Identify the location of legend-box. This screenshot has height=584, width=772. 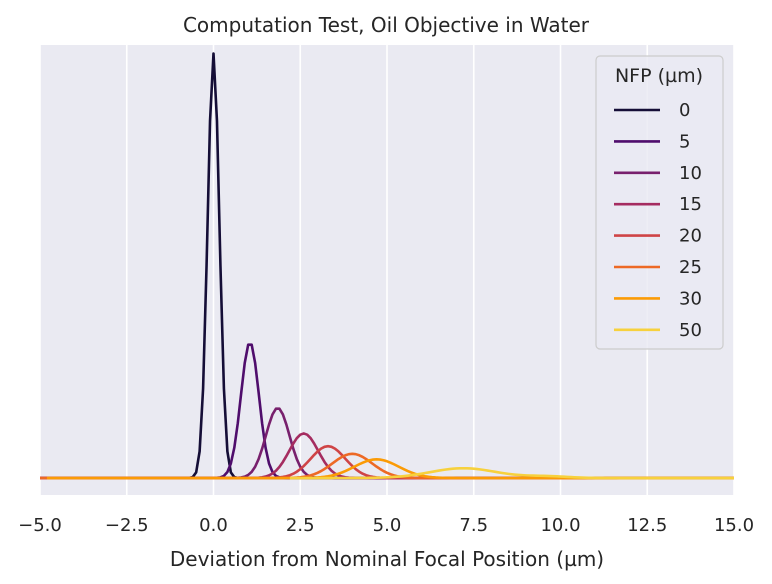
(659, 202).